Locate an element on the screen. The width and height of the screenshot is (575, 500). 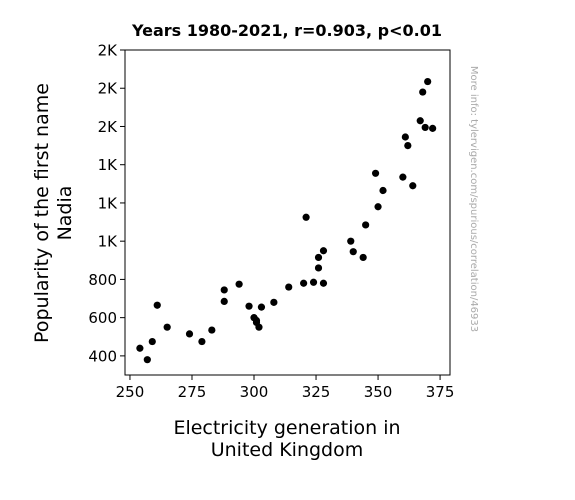
x-axis-ticks: 250 275 300 325 350 375 is located at coordinates (285, 388).